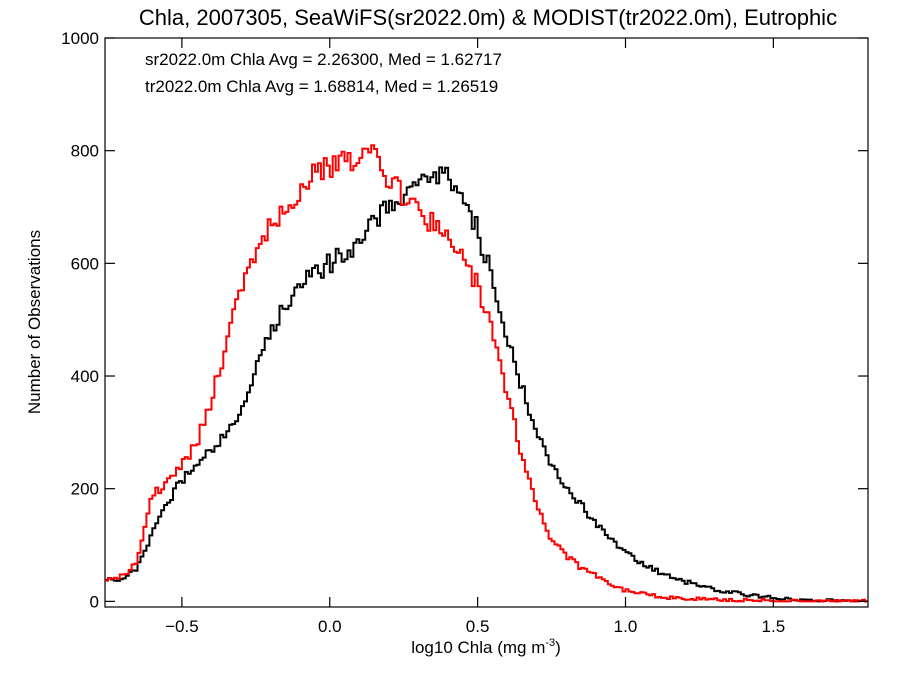  Describe the element at coordinates (774, 626) in the screenshot. I see `x-tick-label: 1.5` at that location.